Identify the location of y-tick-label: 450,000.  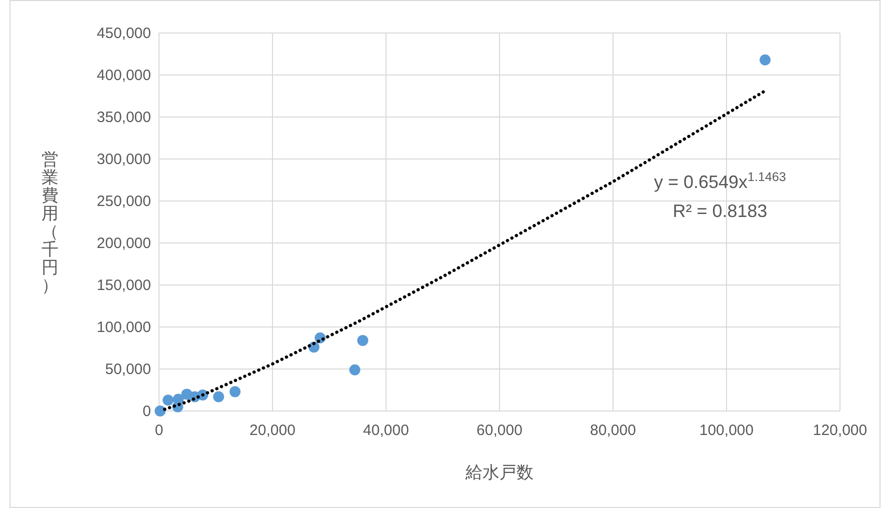
(123, 33).